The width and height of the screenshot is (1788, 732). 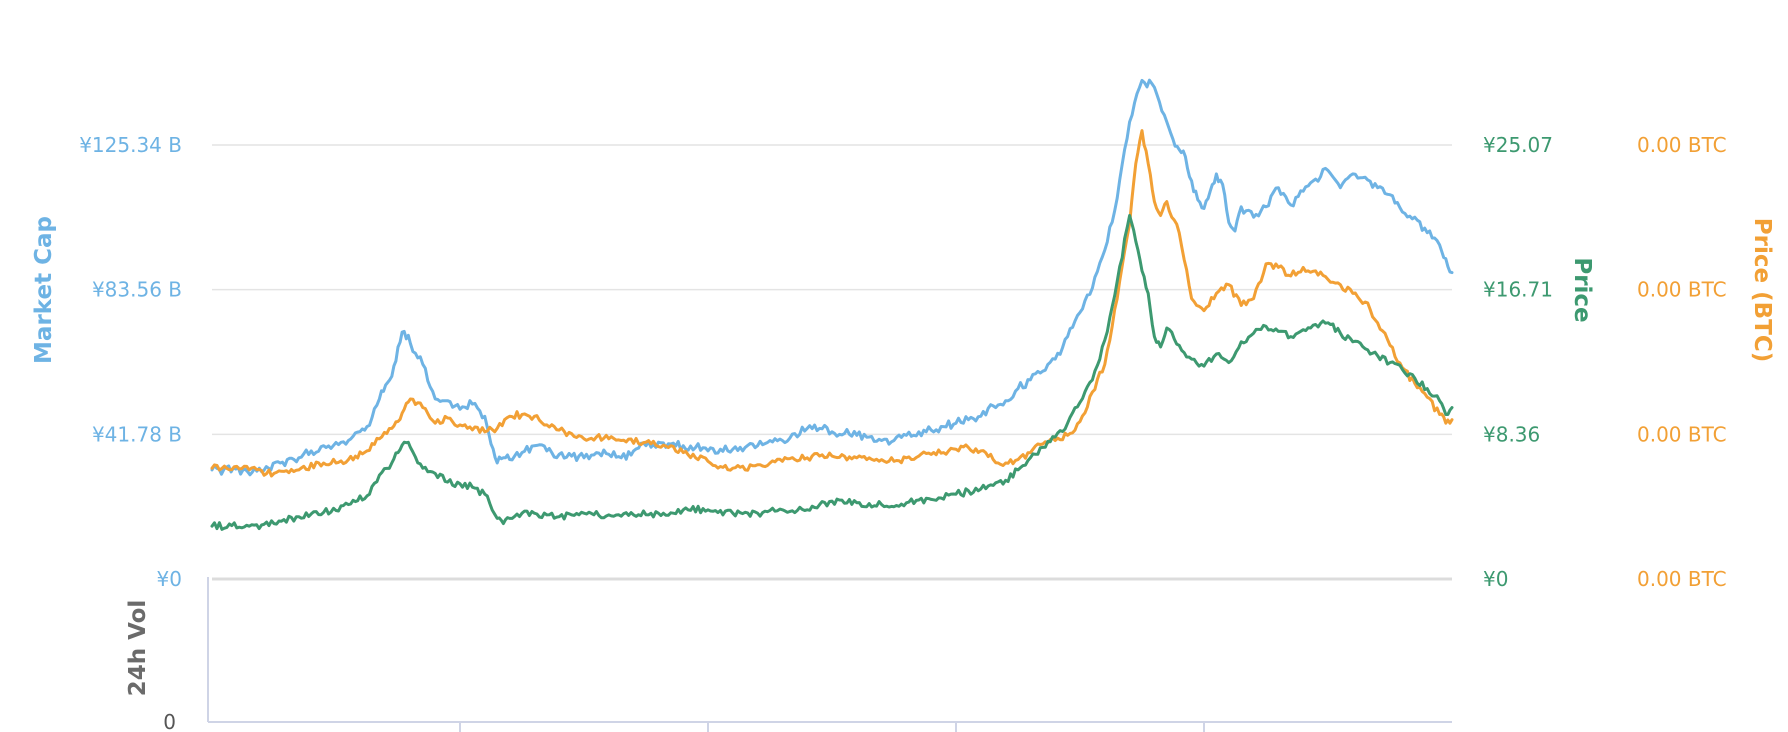 What do you see at coordinates (137, 434) in the screenshot?
I see `market-cap-tick: ¥41.78 B` at bounding box center [137, 434].